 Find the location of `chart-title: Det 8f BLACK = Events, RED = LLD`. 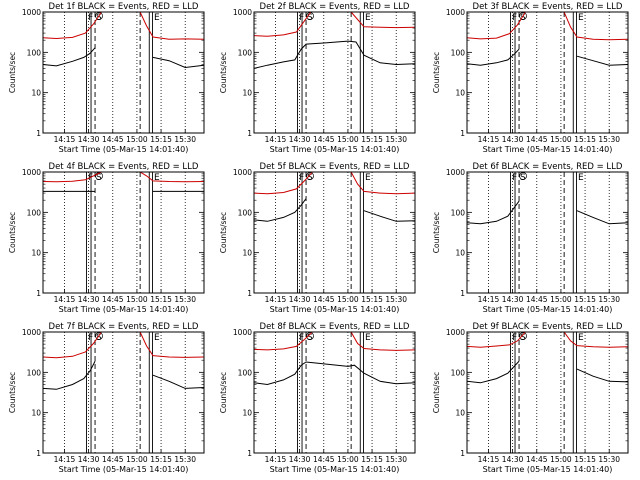

chart-title: Det 8f BLACK = Events, RED = LLD is located at coordinates (335, 327).